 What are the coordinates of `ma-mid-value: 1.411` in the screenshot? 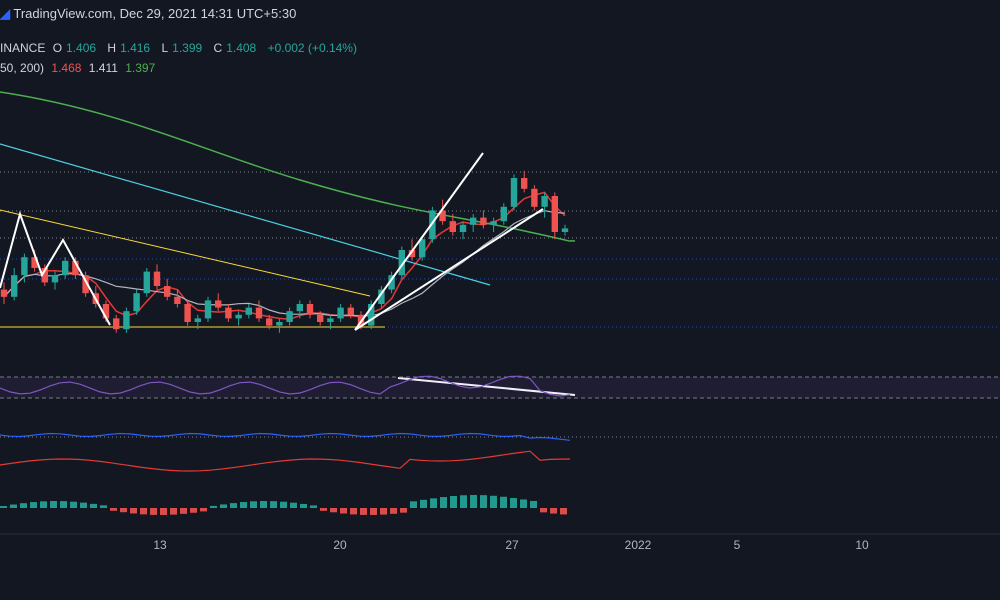 It's located at (103, 68).